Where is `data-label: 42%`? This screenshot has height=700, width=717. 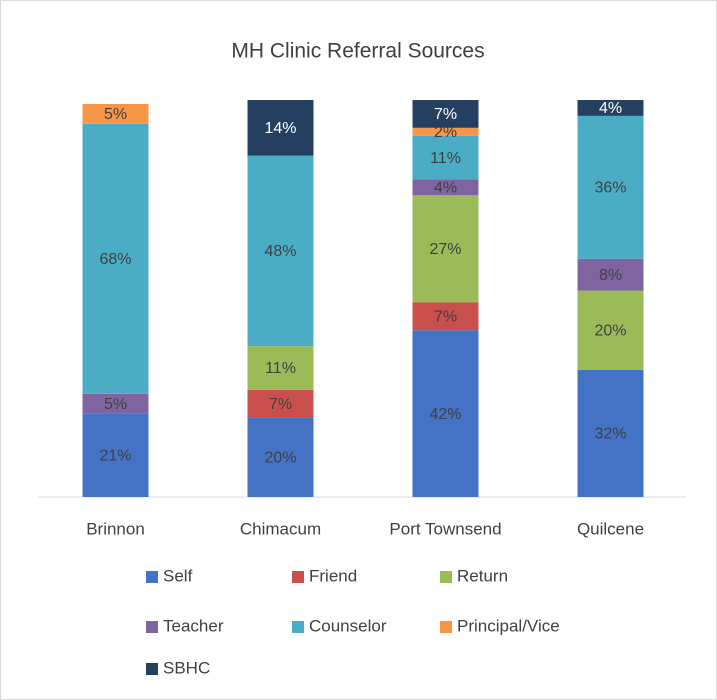
data-label: 42% is located at coordinates (445, 414).